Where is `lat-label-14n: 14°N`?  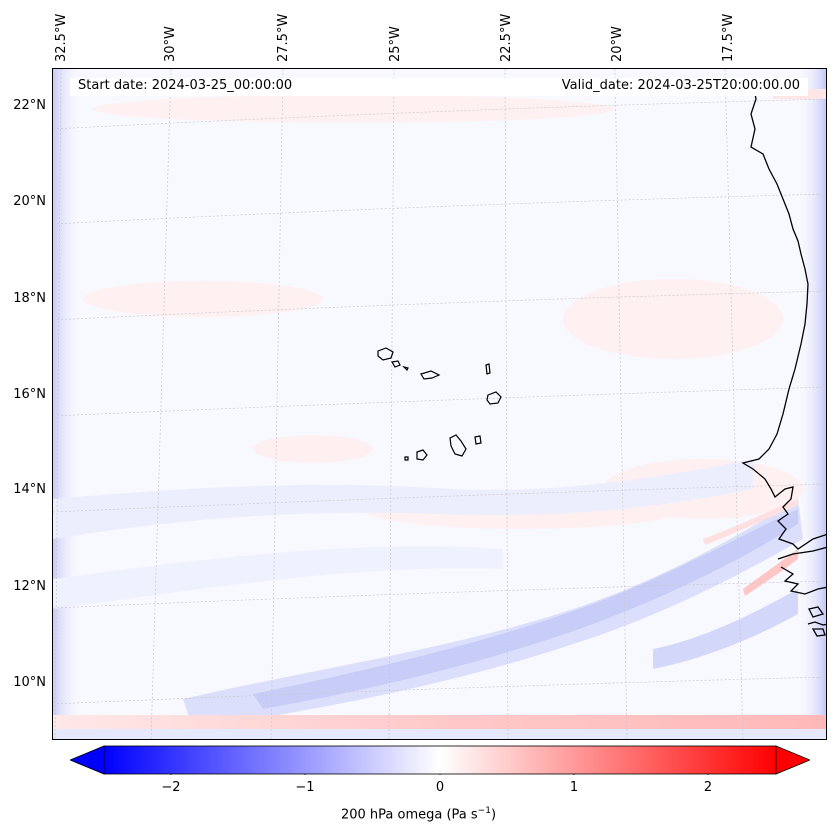 lat-label-14n: 14°N is located at coordinates (29, 489).